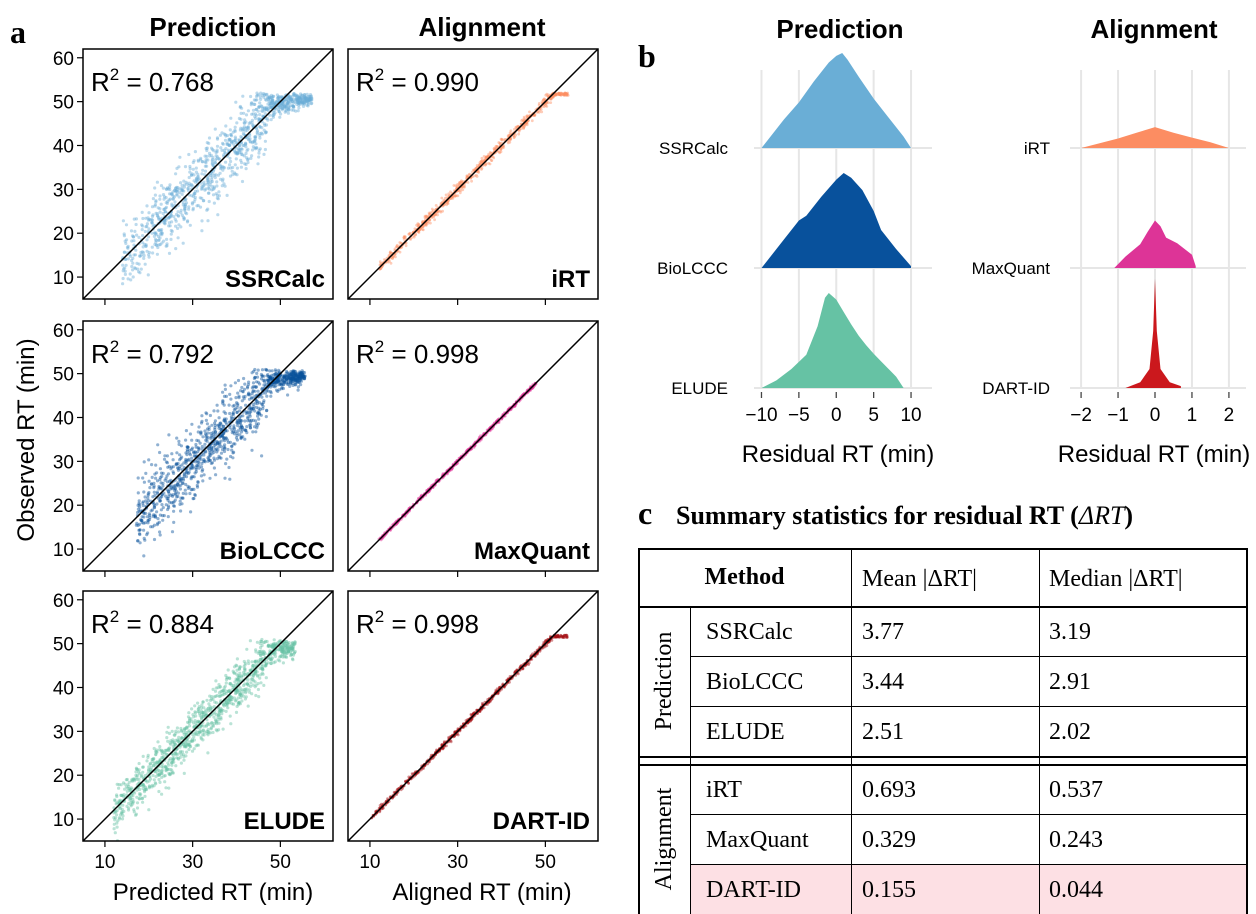  What do you see at coordinates (761, 415) in the screenshot?
I see `ridge-tick-label: −10` at bounding box center [761, 415].